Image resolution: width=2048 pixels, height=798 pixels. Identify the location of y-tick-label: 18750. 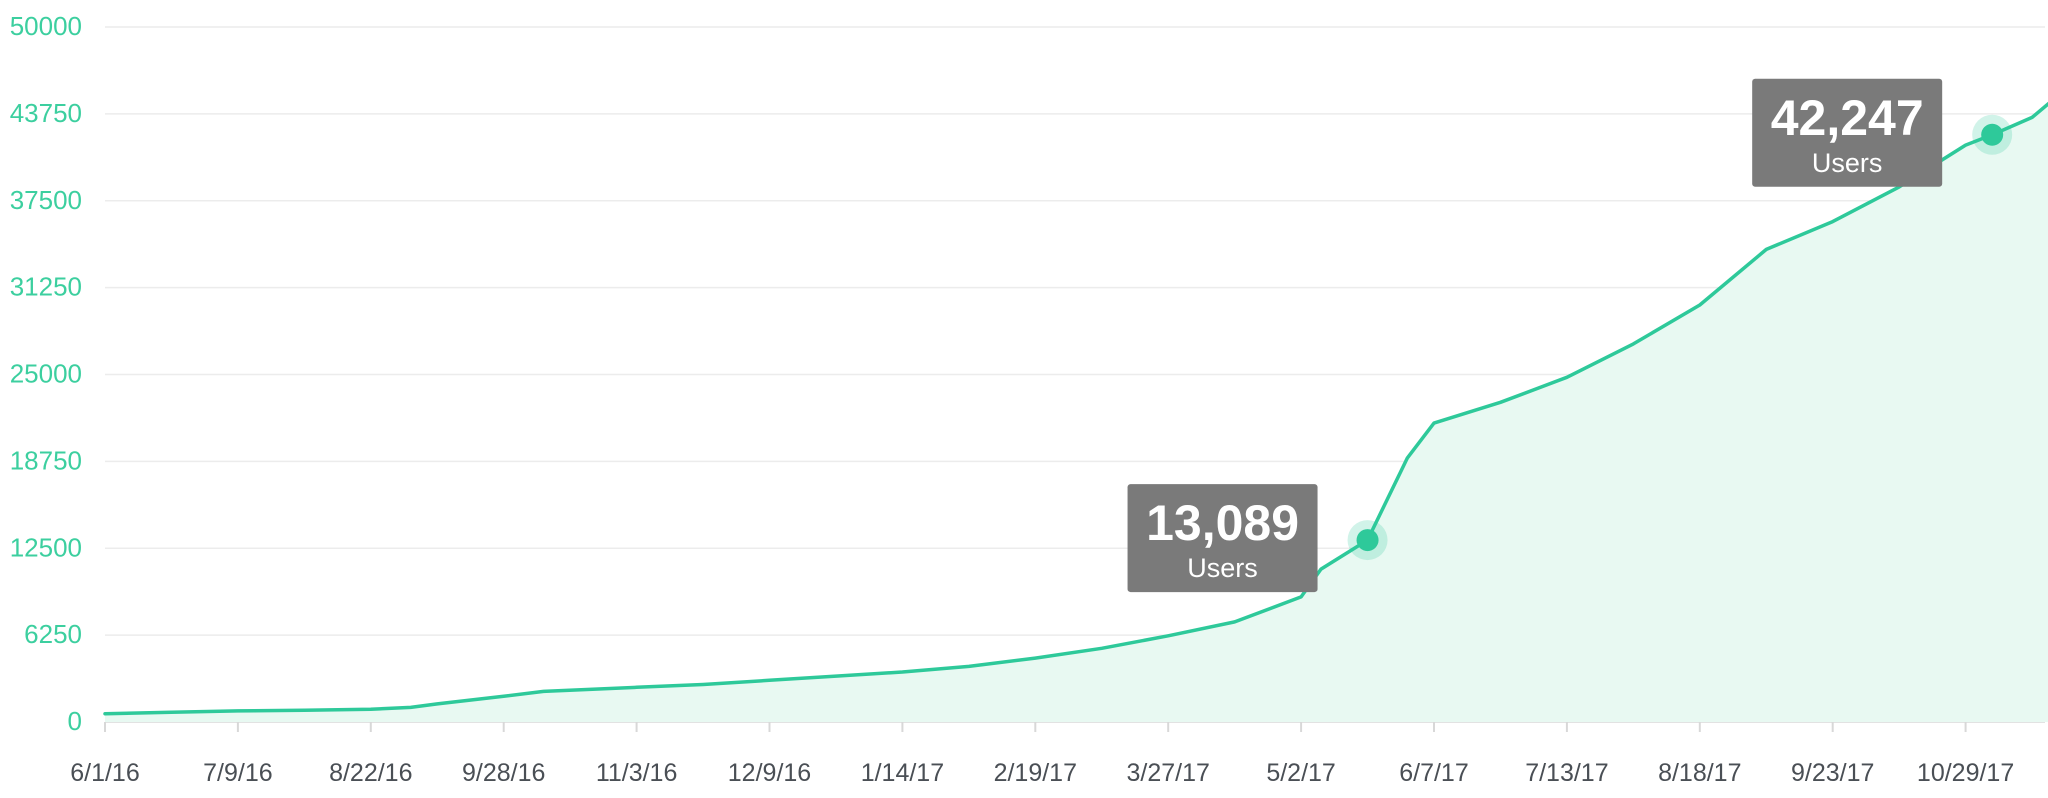
(46, 460).